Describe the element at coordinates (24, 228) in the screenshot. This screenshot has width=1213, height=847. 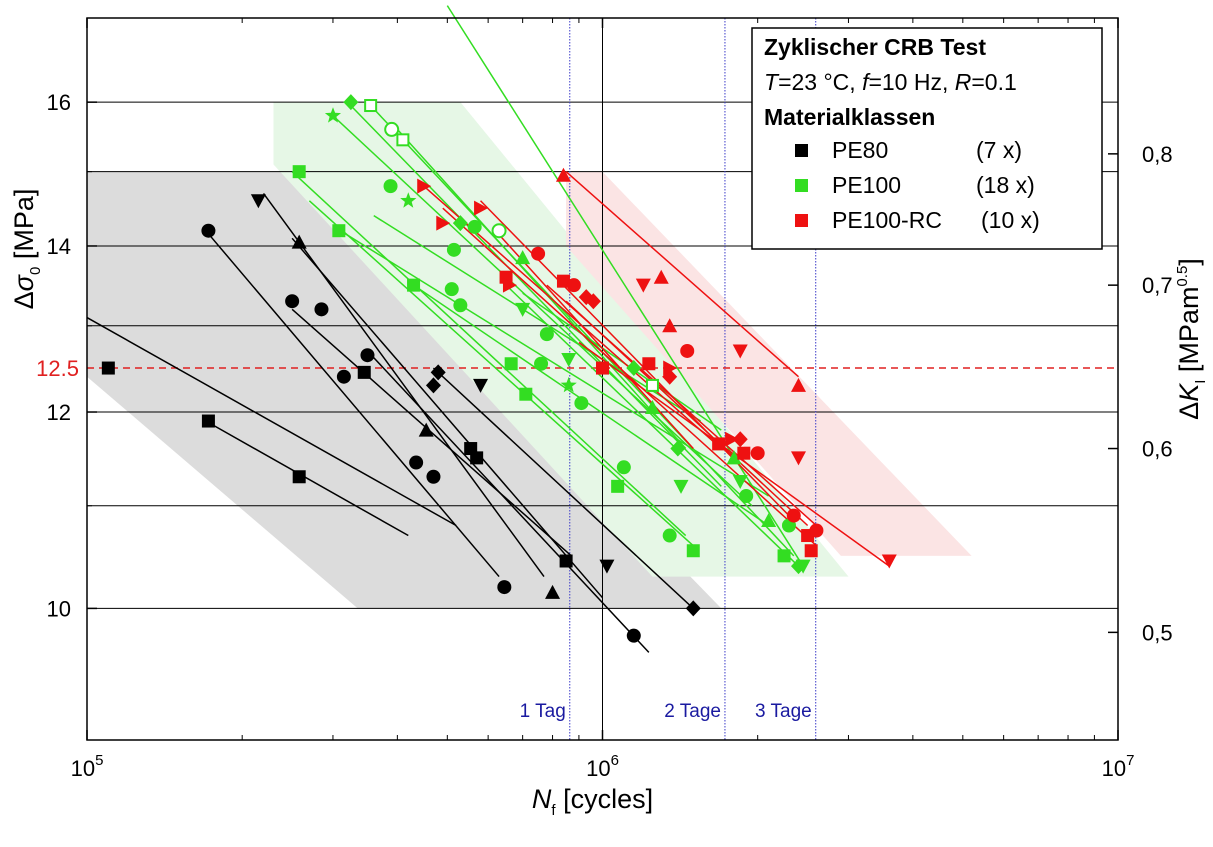
I see `y-axis-unit: [MPa]` at that location.